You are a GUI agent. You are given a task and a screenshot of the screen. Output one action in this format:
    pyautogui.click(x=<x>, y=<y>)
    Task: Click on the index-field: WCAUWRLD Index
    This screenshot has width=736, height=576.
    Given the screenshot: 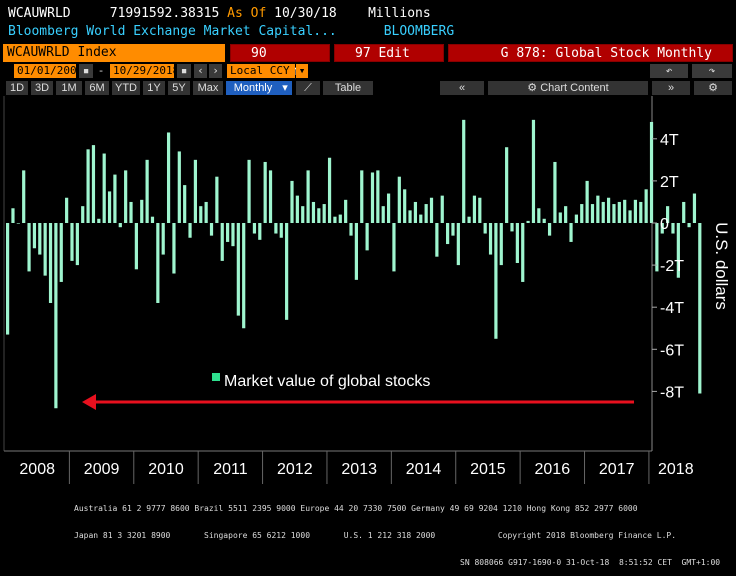 What is the action you would take?
    pyautogui.click(x=114, y=53)
    